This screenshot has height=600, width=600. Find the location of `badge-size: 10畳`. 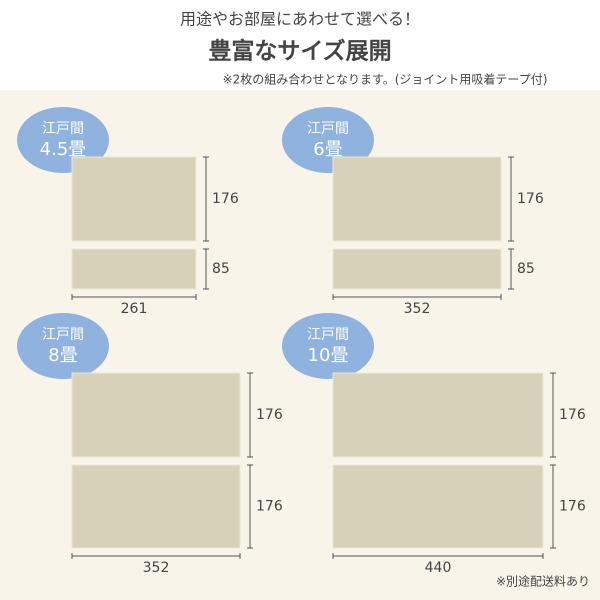

badge-size: 10畳 is located at coordinates (328, 355).